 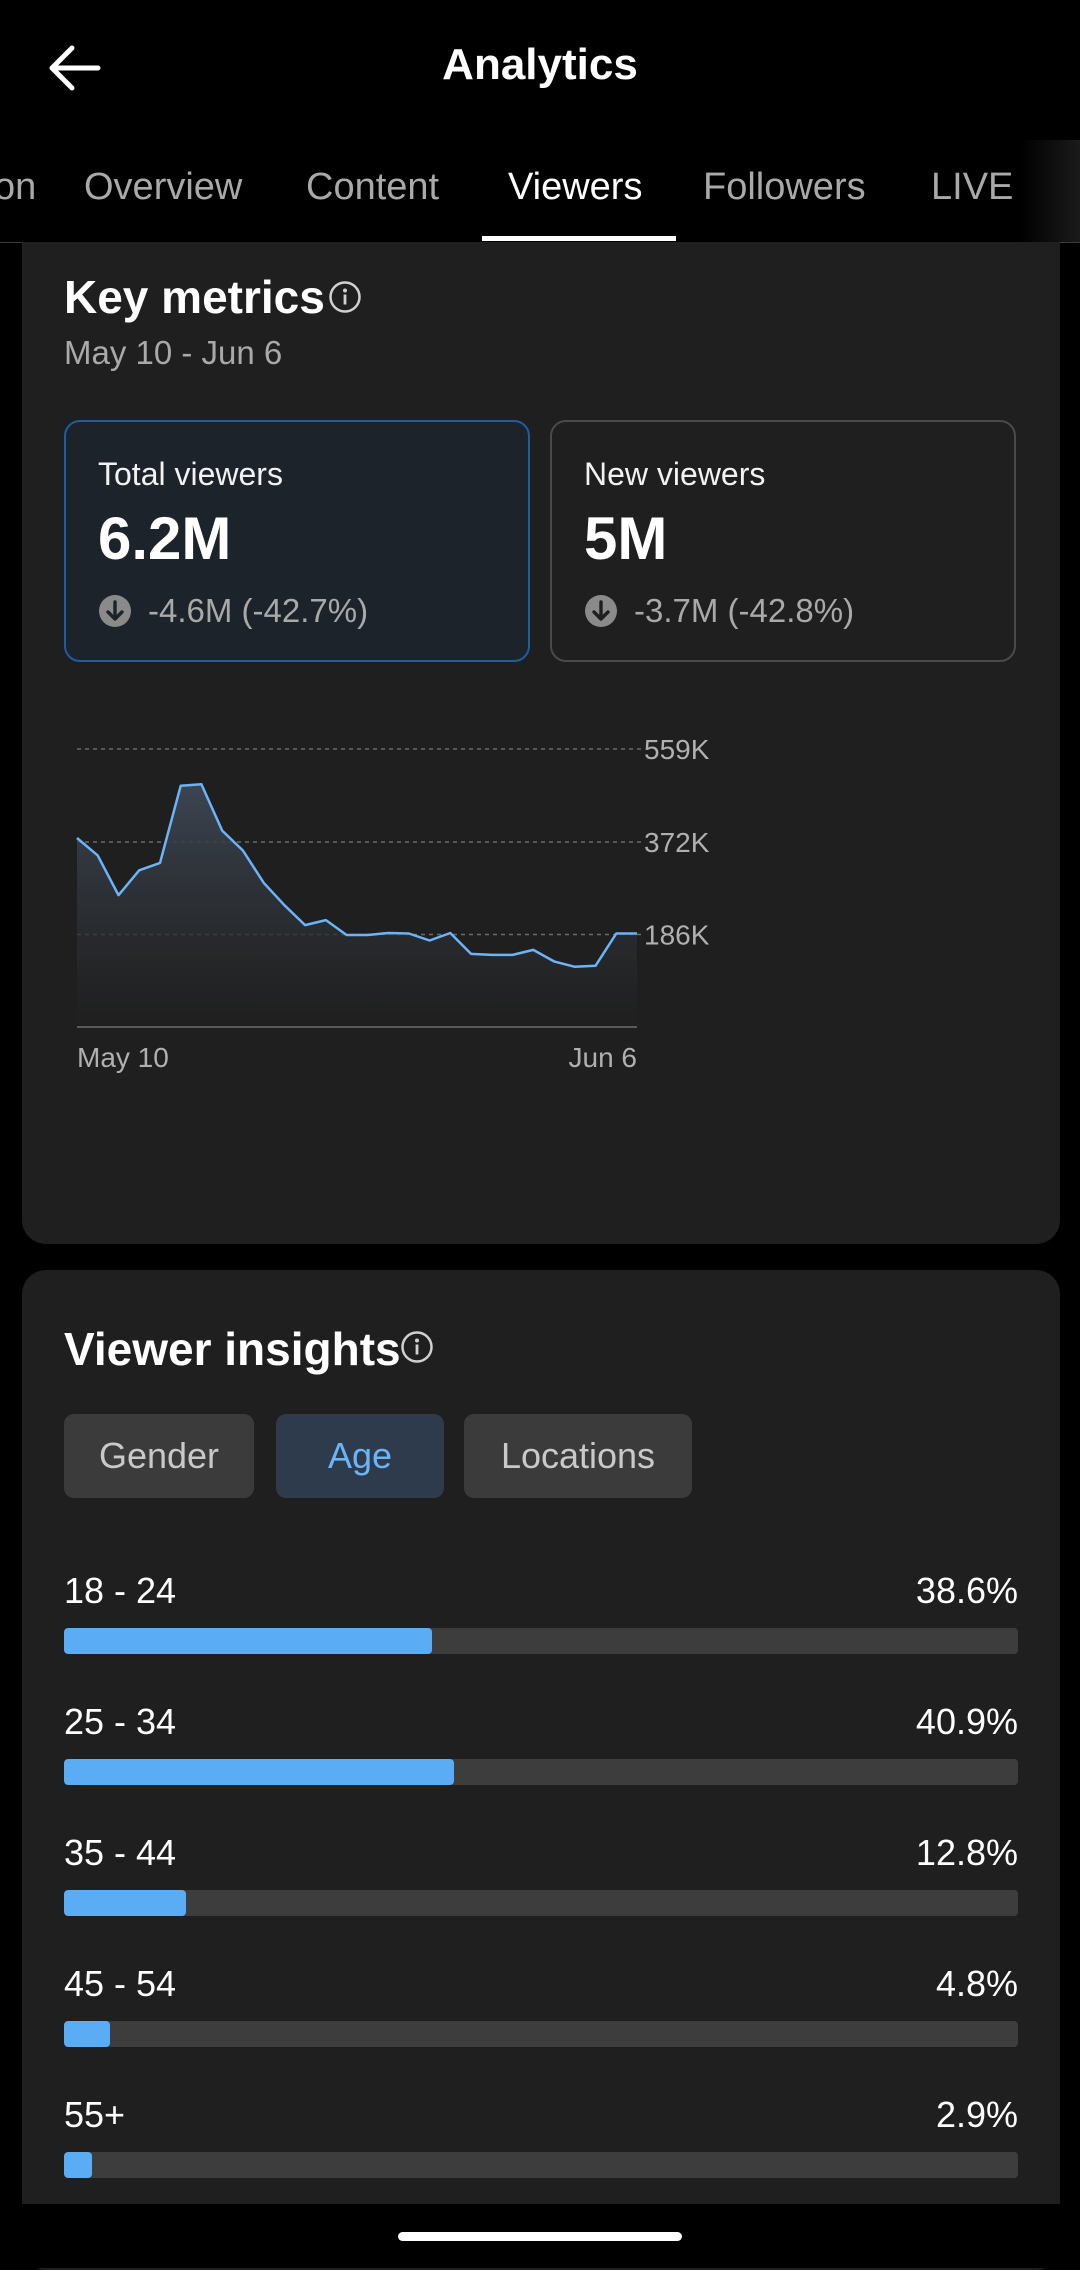 What do you see at coordinates (541, 2144) in the screenshot?
I see `age-row: 55+ 2.9%` at bounding box center [541, 2144].